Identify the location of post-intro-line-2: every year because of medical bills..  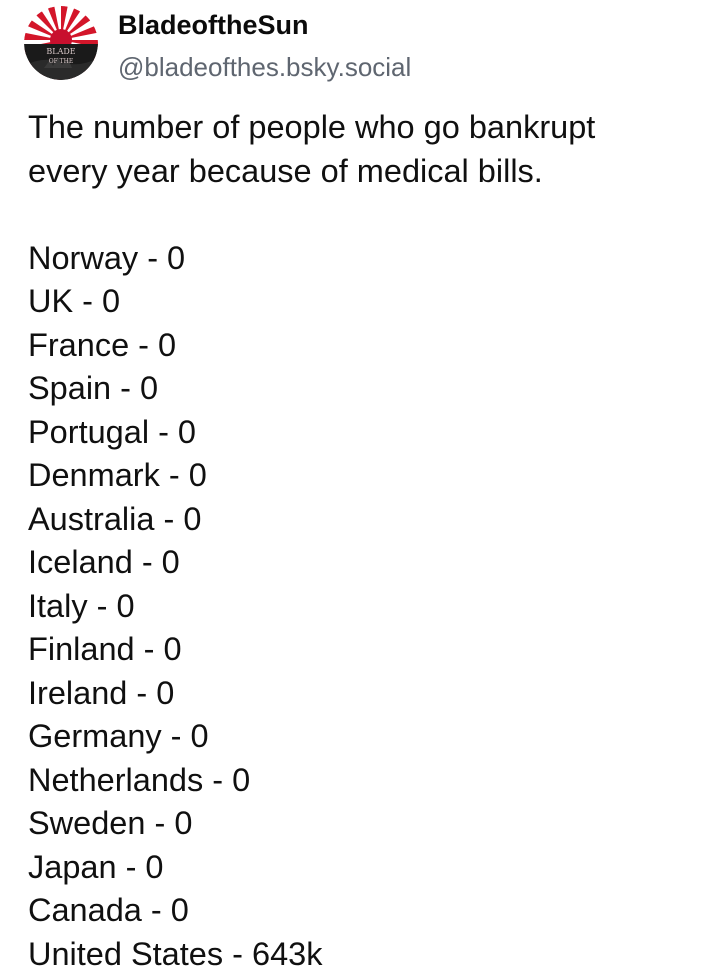
(363, 172).